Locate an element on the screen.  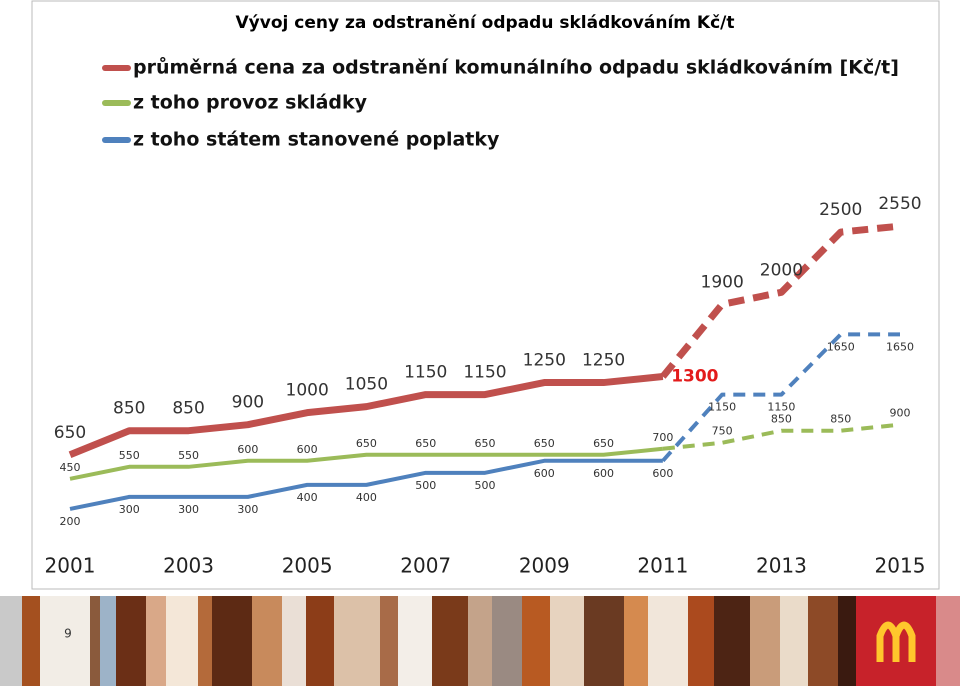
page-number: 9 is located at coordinates (68, 634).